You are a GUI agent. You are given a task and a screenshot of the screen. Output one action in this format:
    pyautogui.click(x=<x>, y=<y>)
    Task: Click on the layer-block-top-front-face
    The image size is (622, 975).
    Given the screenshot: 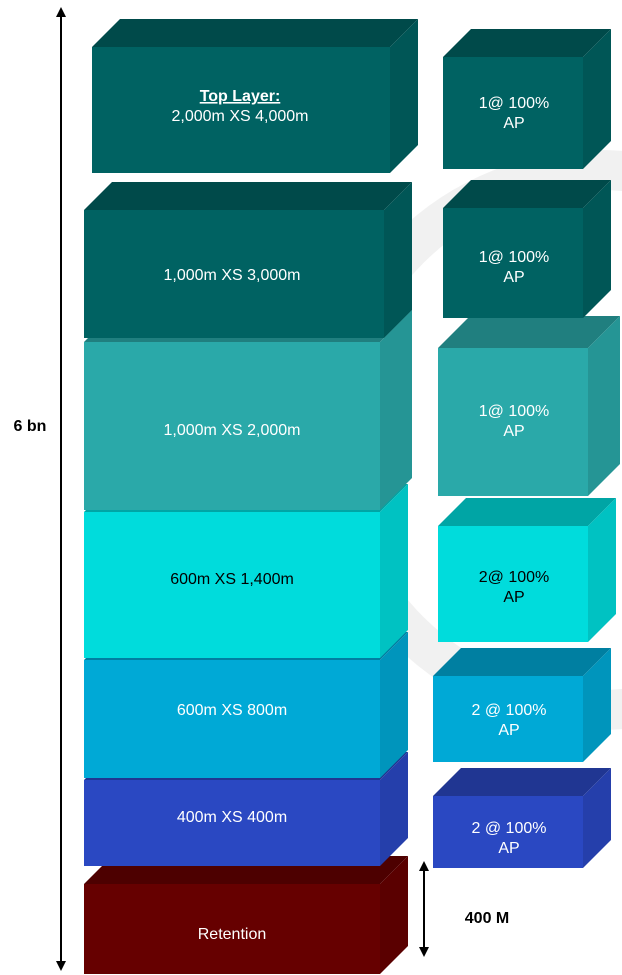 What is the action you would take?
    pyautogui.click(x=241, y=110)
    